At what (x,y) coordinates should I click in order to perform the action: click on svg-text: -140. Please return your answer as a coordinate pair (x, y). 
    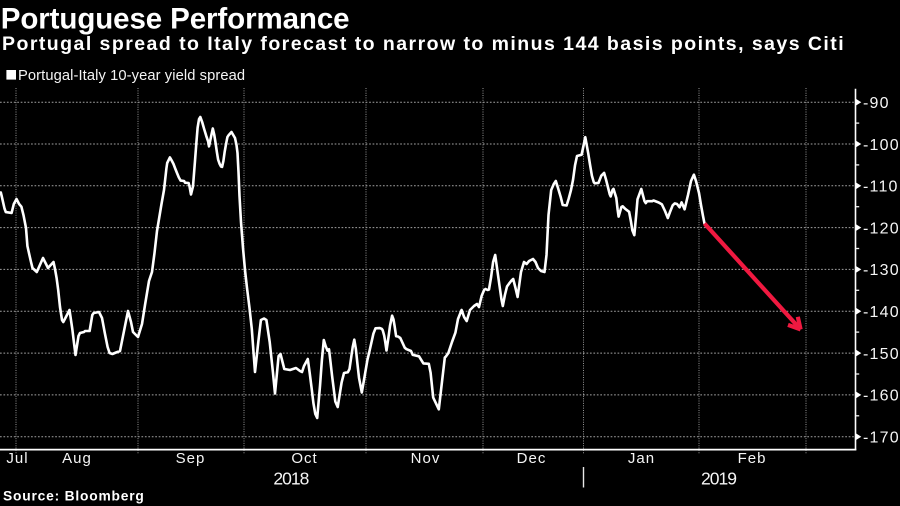
    Looking at the image, I should click on (881, 312).